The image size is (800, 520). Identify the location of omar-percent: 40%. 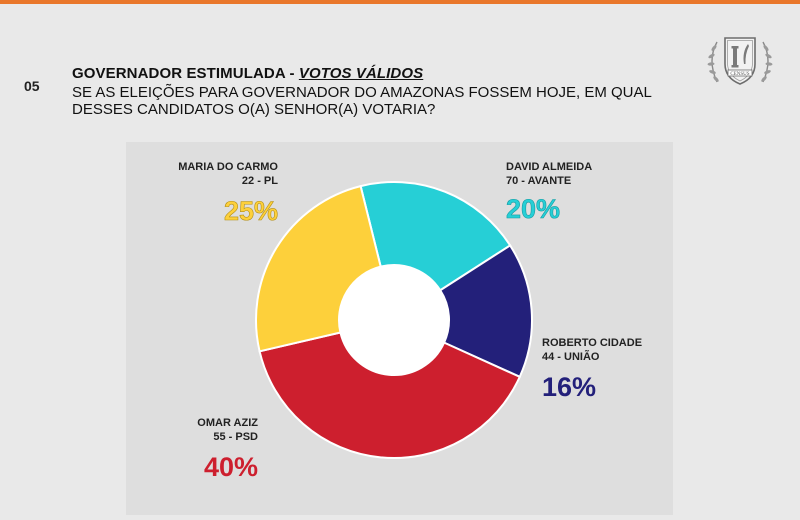
(230, 467).